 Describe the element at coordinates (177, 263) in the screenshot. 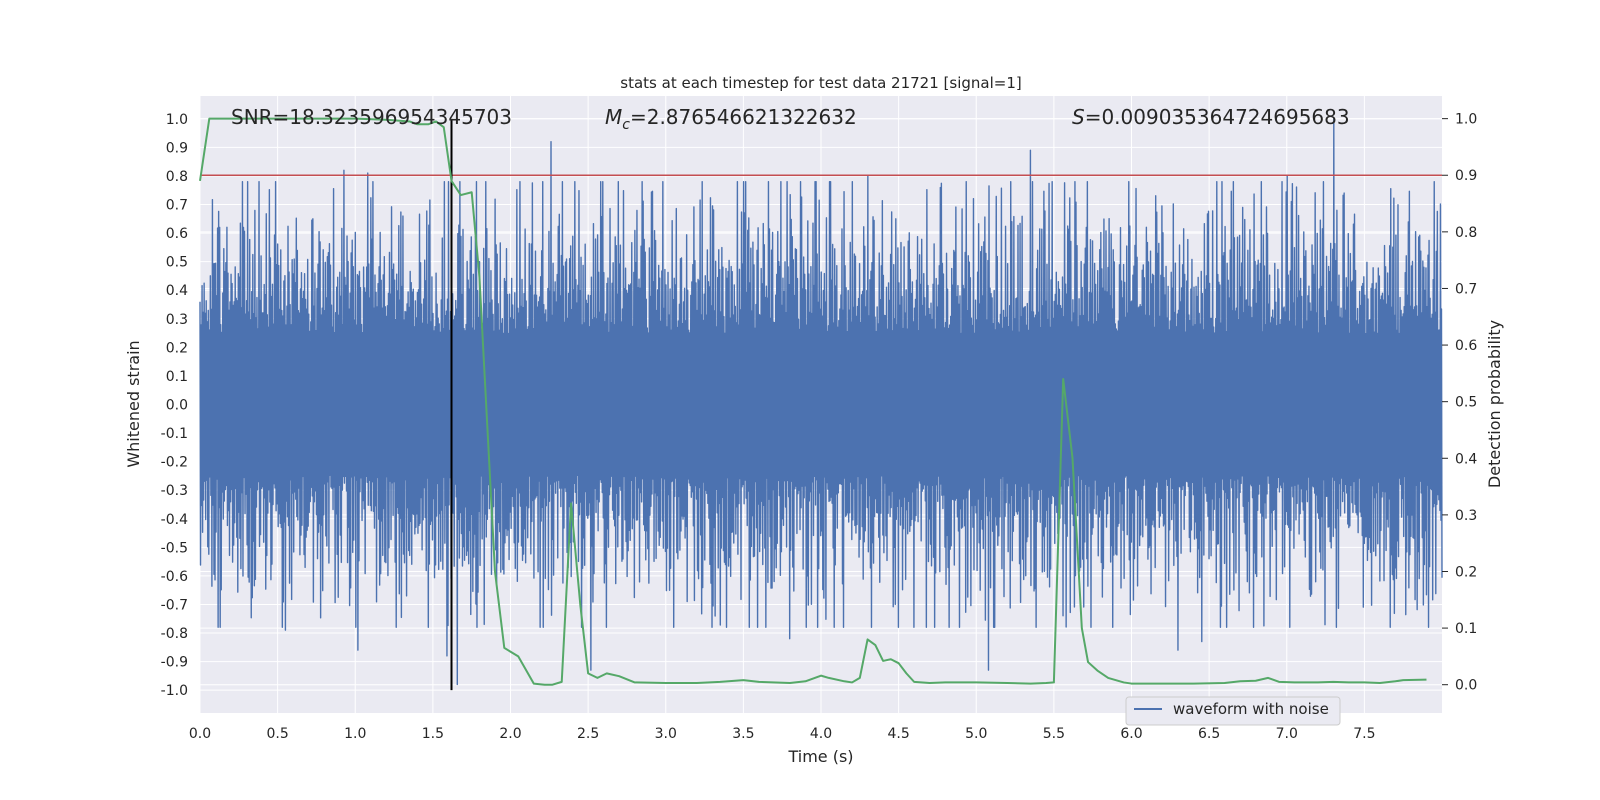

I see `y-tick-left-label: 0.5` at that location.